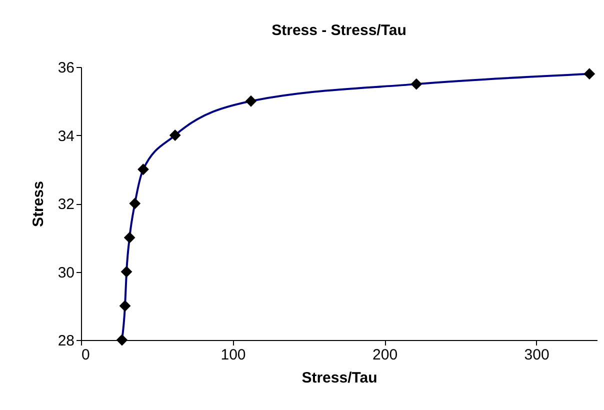 This screenshot has height=410, width=604. Describe the element at coordinates (537, 355) in the screenshot. I see `x-tick-label: 300` at that location.